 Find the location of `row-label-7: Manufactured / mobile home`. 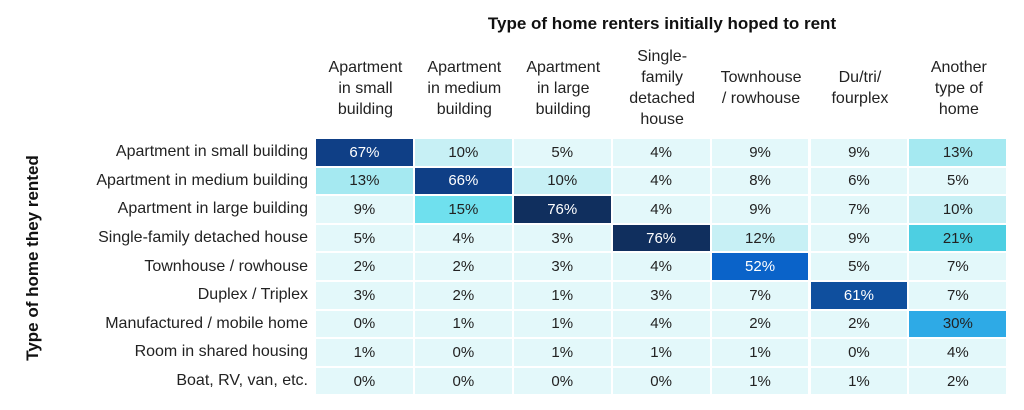

row-label-7: Manufactured / mobile home is located at coordinates (206, 323).